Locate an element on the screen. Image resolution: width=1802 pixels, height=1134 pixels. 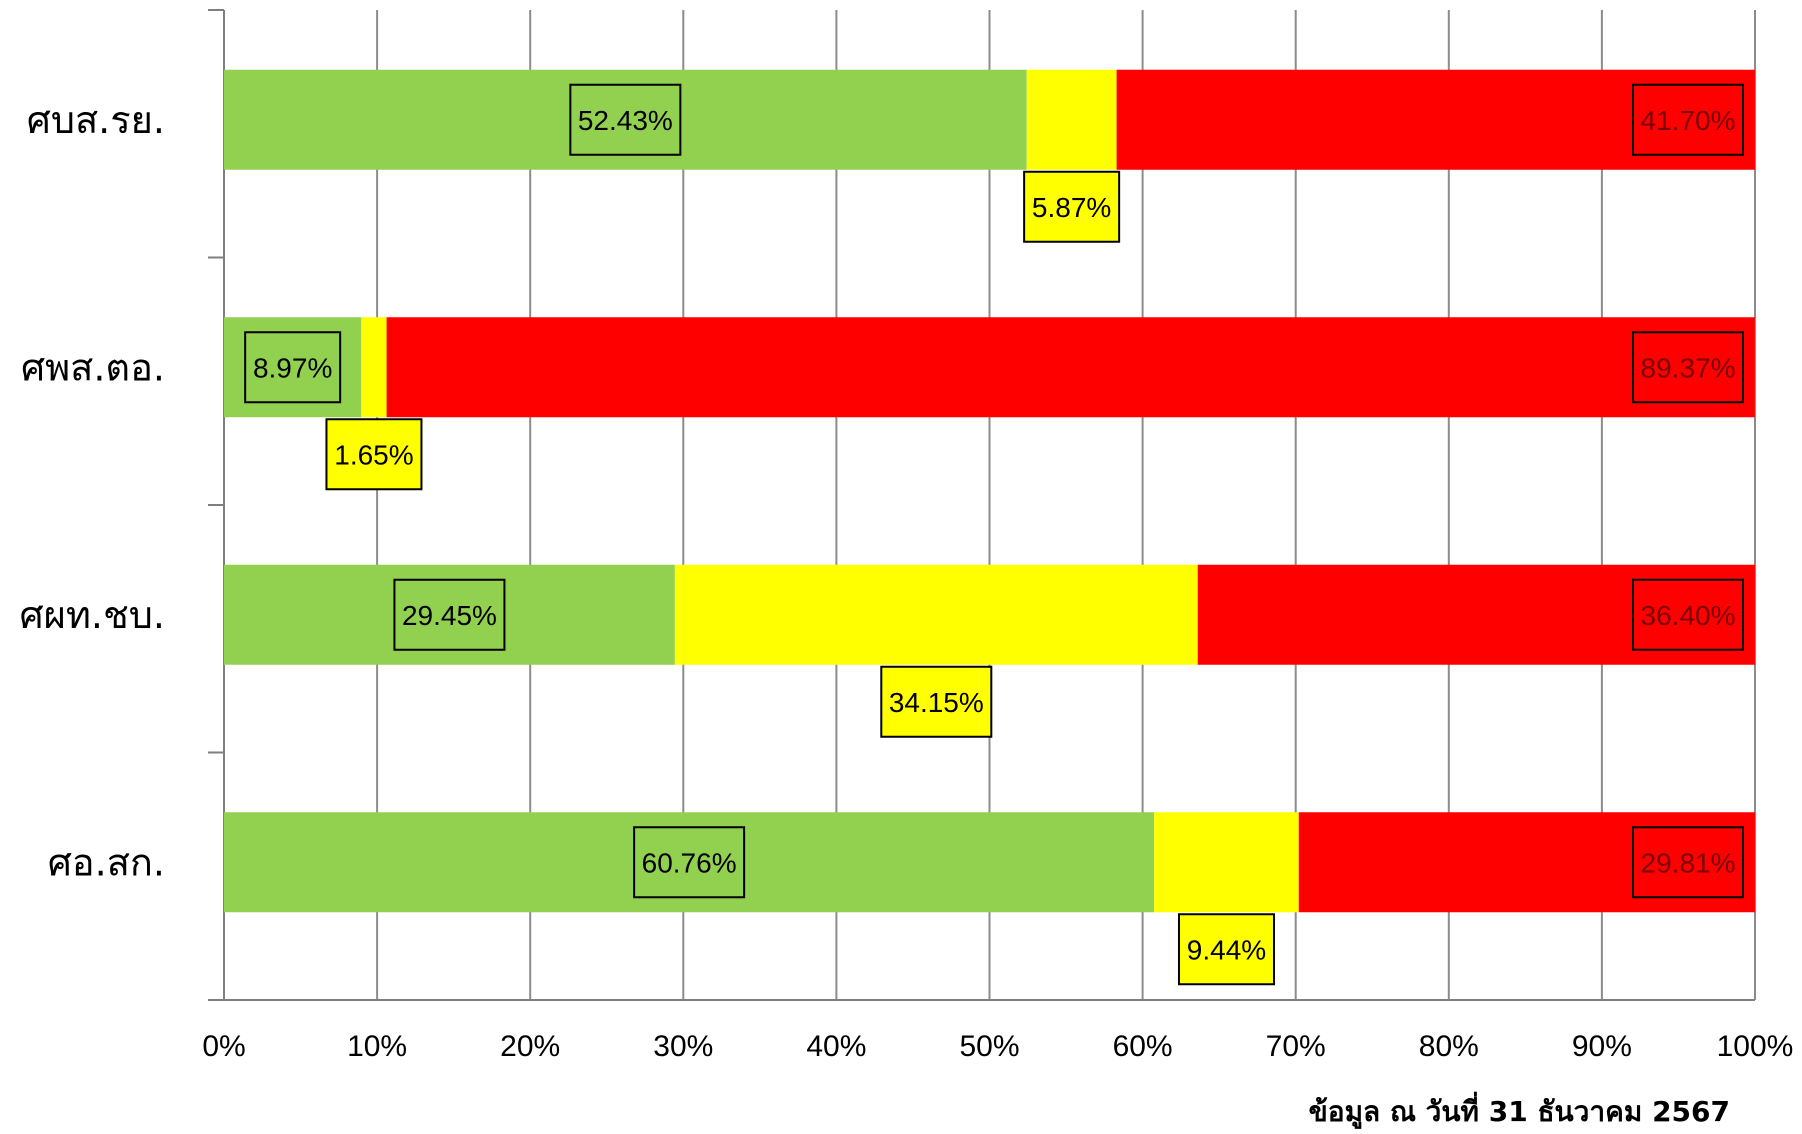
x-tick-label: 50% is located at coordinates (989, 1046).